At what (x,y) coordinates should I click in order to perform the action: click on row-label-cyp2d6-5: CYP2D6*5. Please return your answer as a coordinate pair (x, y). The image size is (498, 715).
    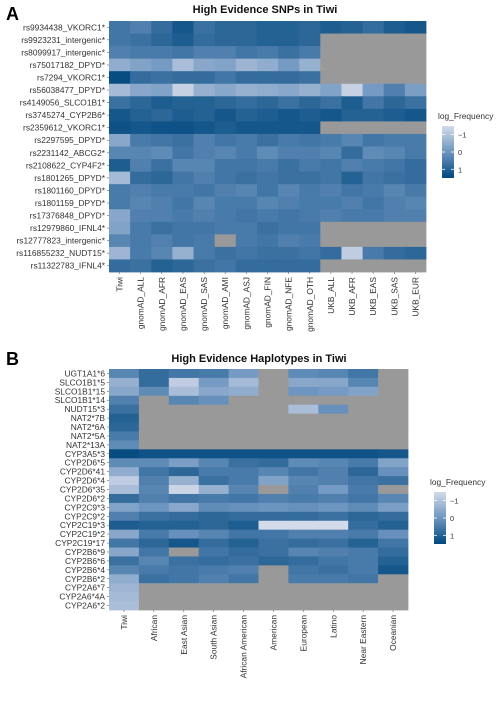
    Looking at the image, I should click on (84, 463).